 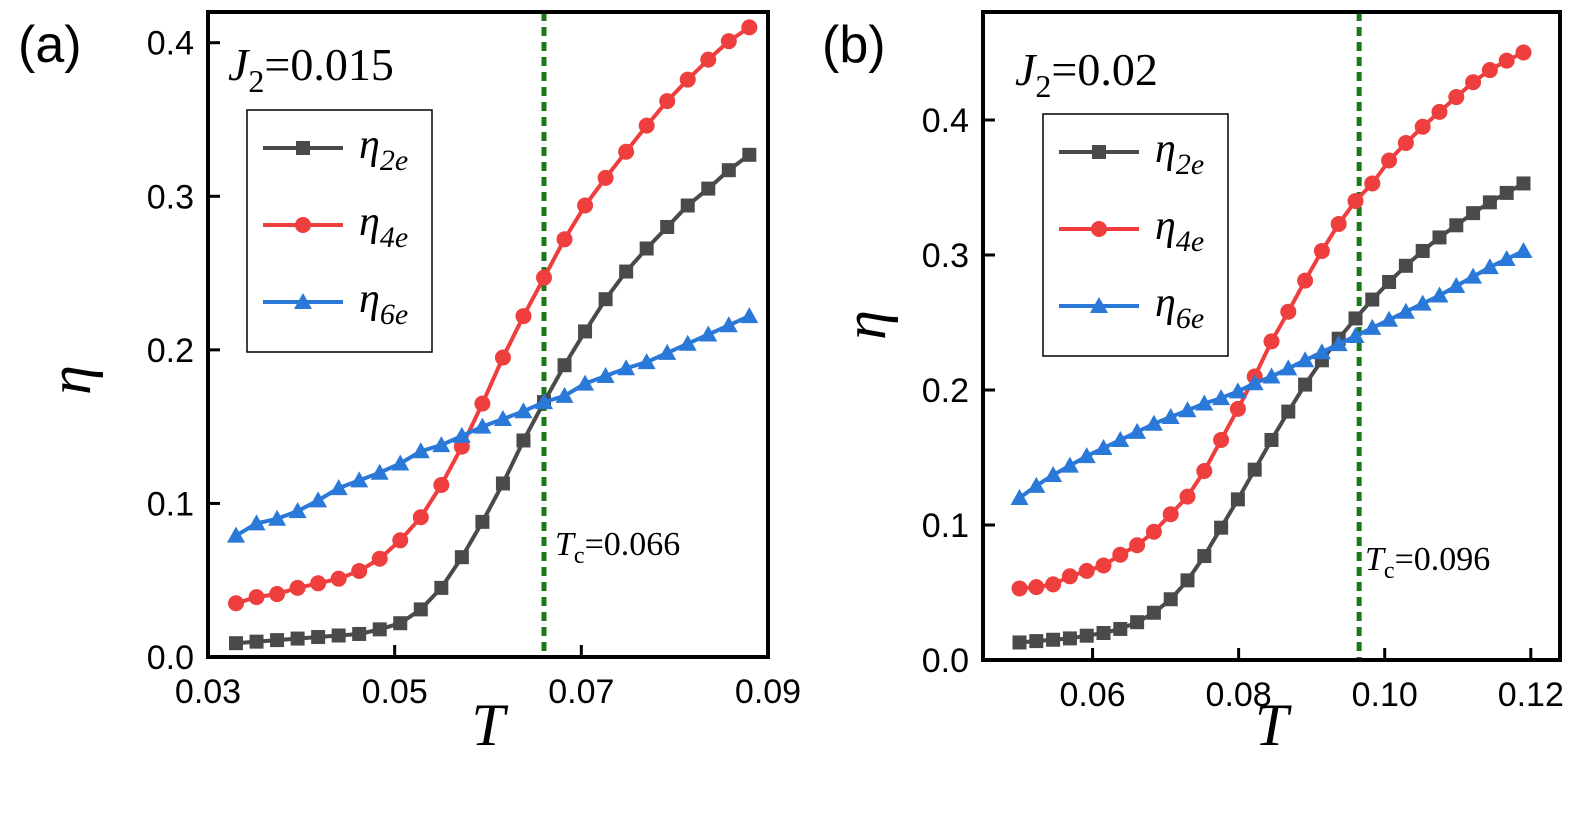 What do you see at coordinates (303, 301) in the screenshot?
I see `legend-marker-6e-a` at bounding box center [303, 301].